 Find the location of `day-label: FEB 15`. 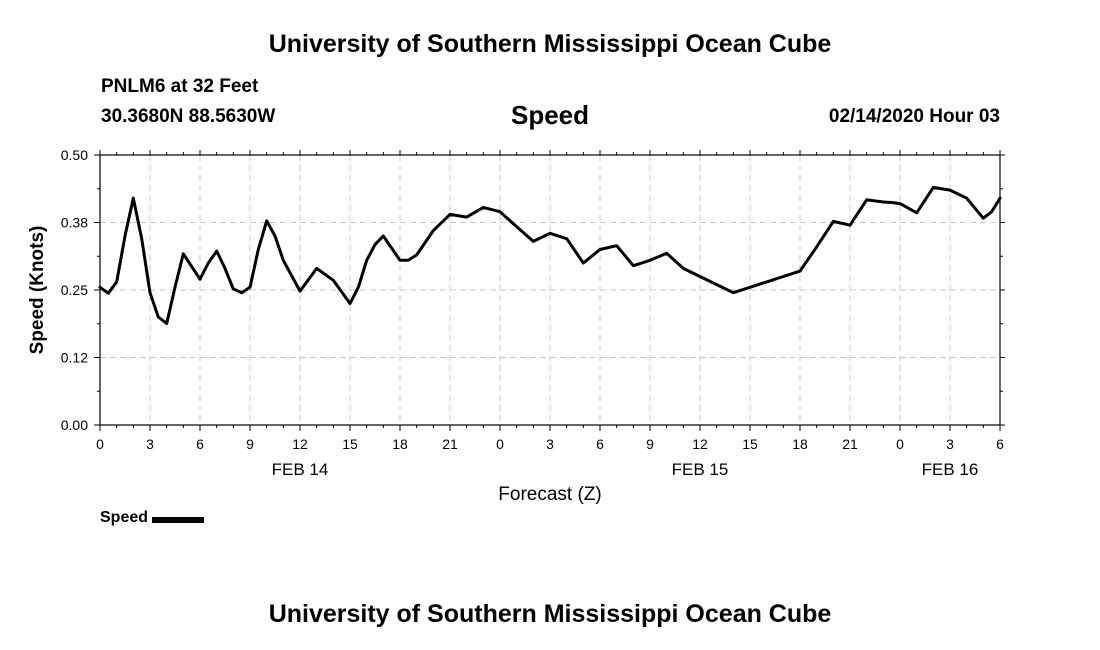

day-label: FEB 15 is located at coordinates (700, 469).